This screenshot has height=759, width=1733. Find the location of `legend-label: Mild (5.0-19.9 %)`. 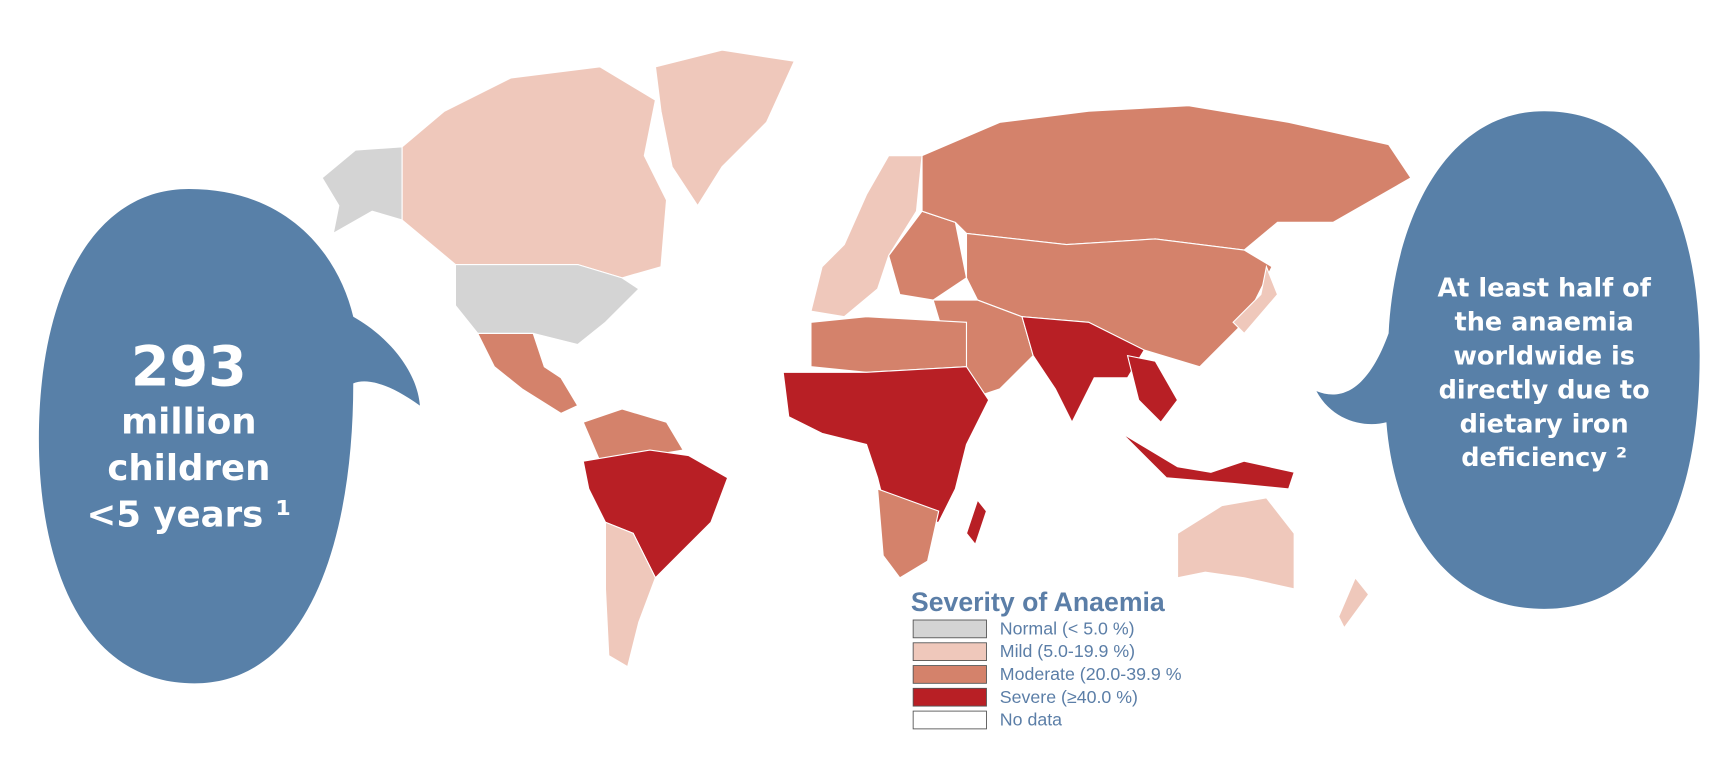

legend-label: Mild (5.0-19.9 %) is located at coordinates (1067, 651).